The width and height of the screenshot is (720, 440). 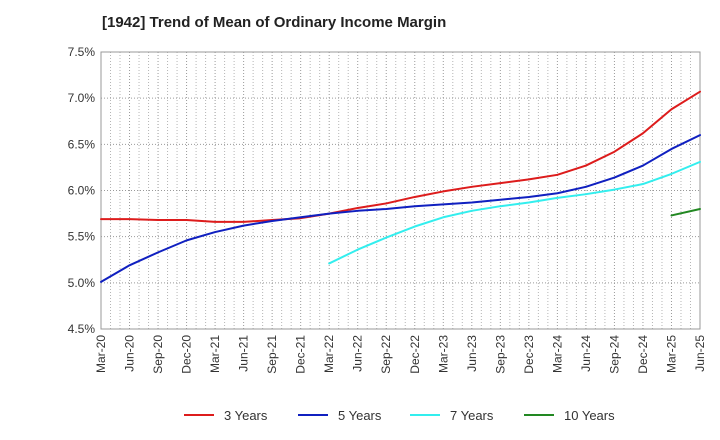 I want to click on x-tick-label: Jun-25, so click(x=700, y=353).